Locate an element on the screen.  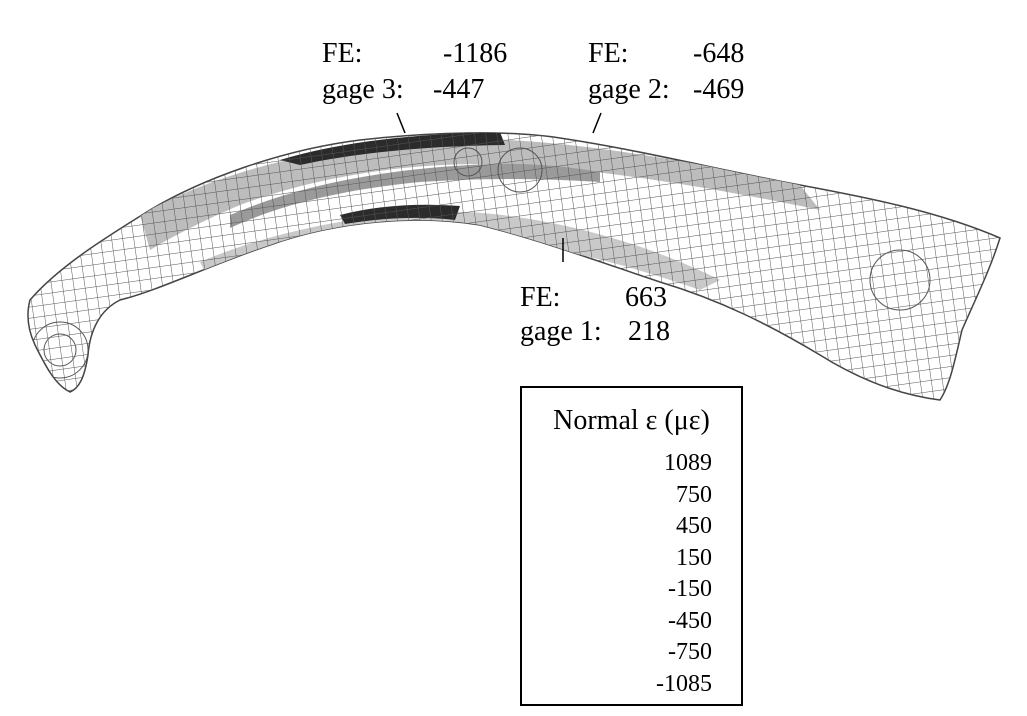
legend-tick-label: 1089 is located at coordinates (688, 463).